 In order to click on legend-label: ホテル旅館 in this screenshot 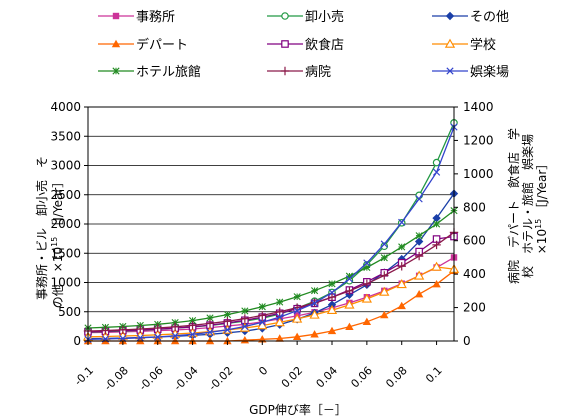, I will do `click(168, 72)`.